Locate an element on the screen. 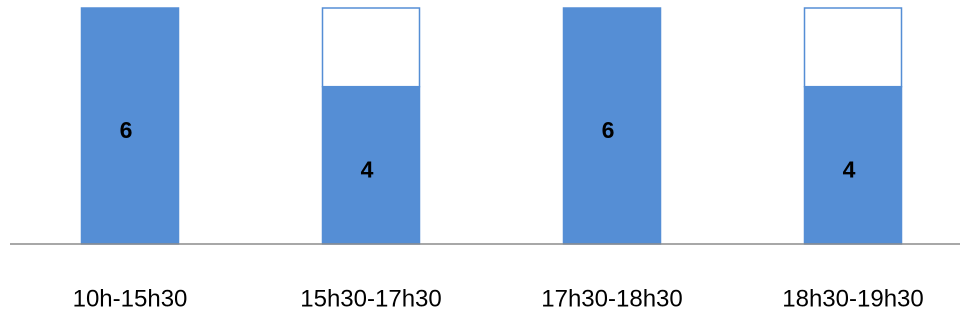 This screenshot has width=960, height=320. x-tick-label: 17h30-18h30 is located at coordinates (611, 298).